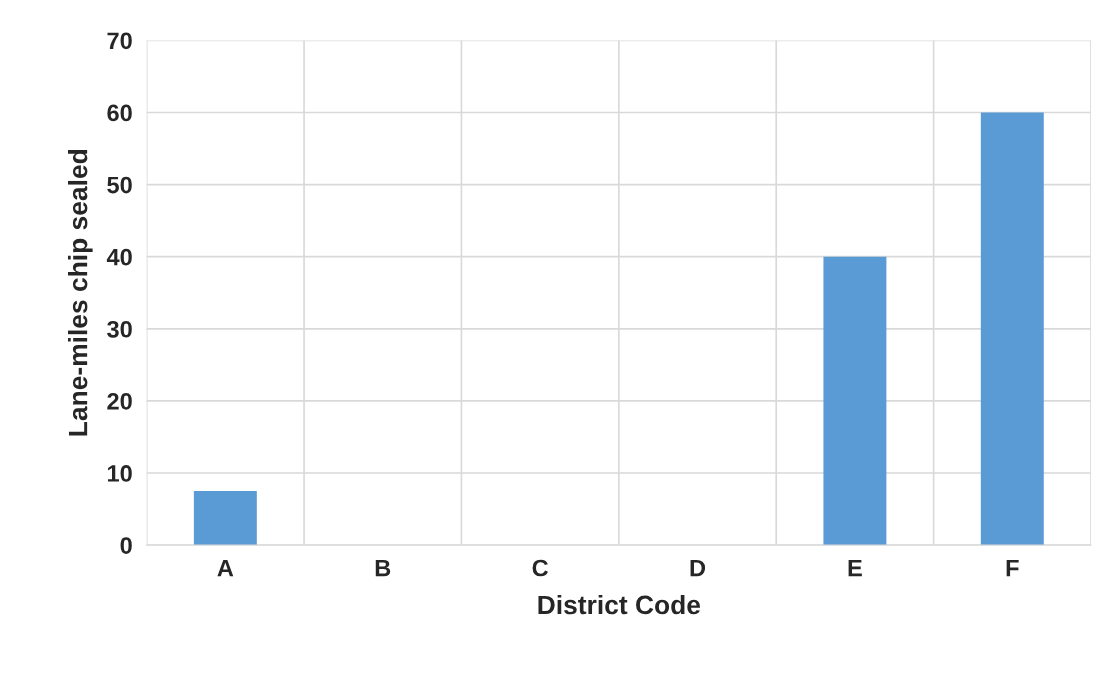  Describe the element at coordinates (1012, 568) in the screenshot. I see `x-tick-label: F` at that location.